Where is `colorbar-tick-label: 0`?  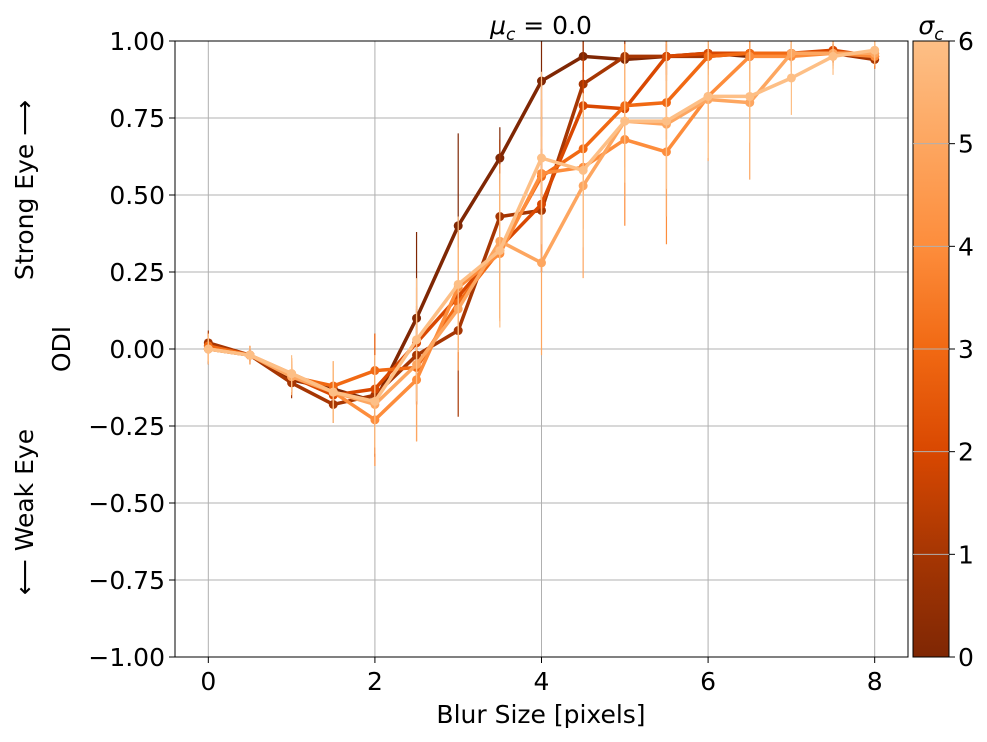 colorbar-tick-label: 0 is located at coordinates (966, 657).